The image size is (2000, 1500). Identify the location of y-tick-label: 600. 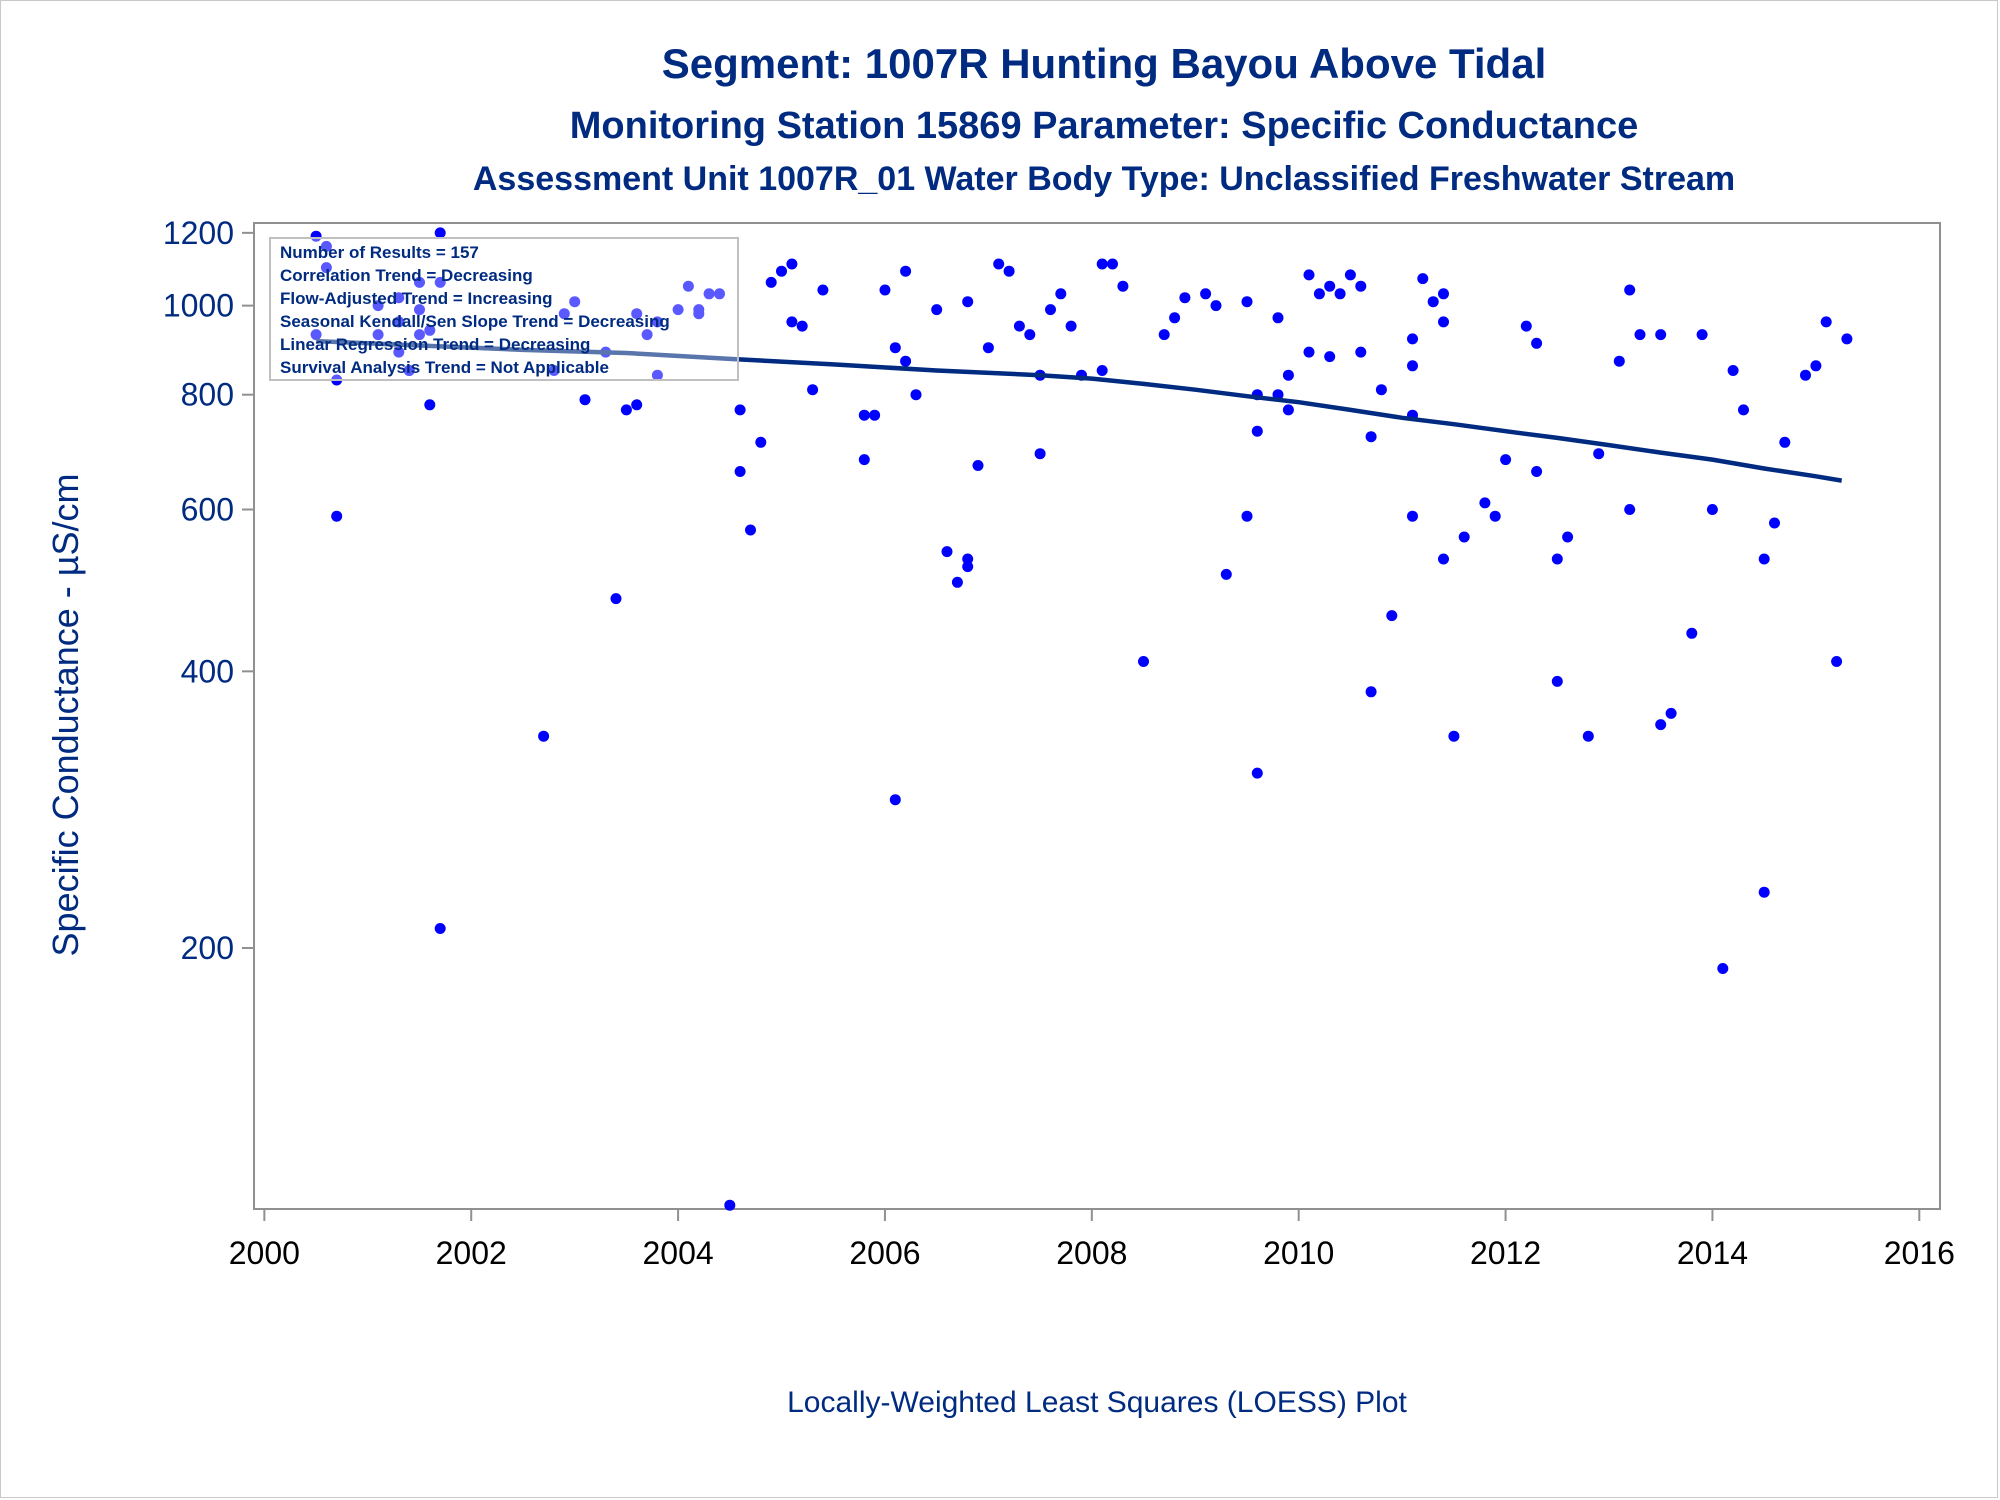
(207, 510).